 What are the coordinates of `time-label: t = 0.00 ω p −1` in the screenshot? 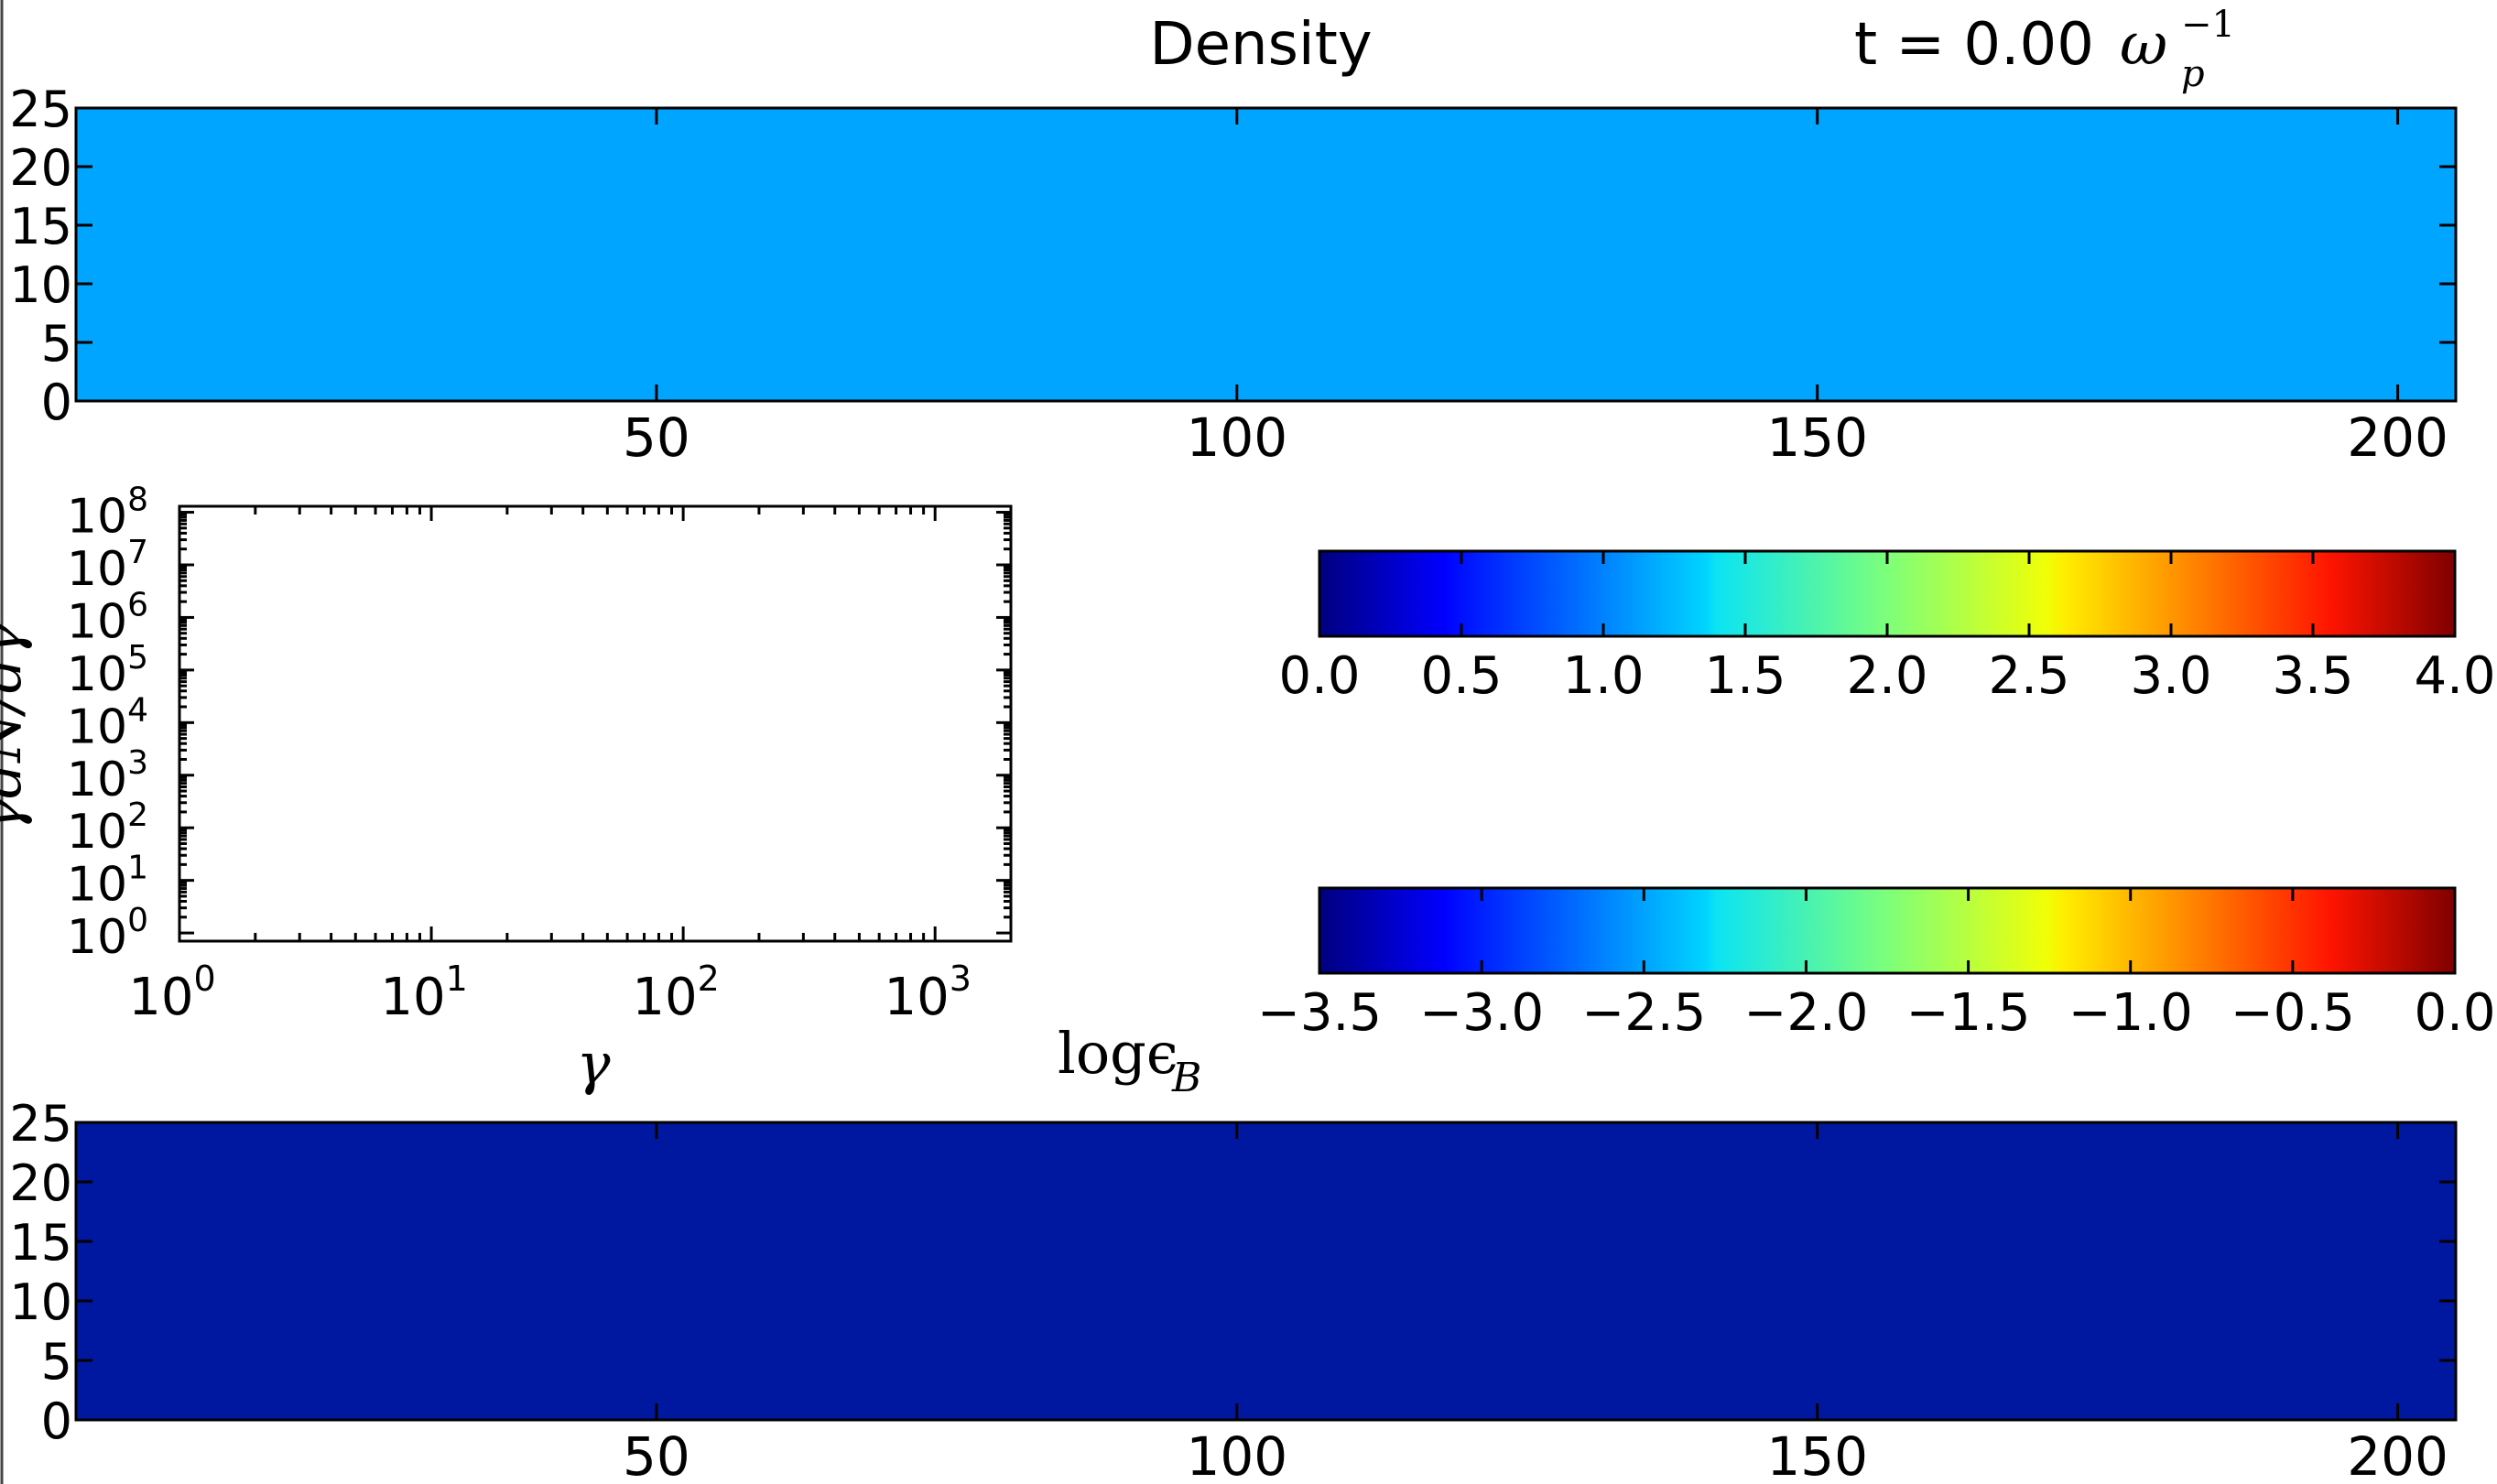 It's located at (2044, 50).